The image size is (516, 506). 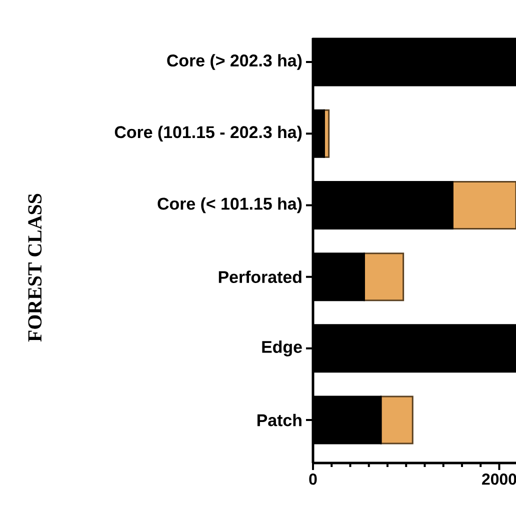 What do you see at coordinates (230, 205) in the screenshot?
I see `y-tick-label: Core (< 101.15 ha)` at bounding box center [230, 205].